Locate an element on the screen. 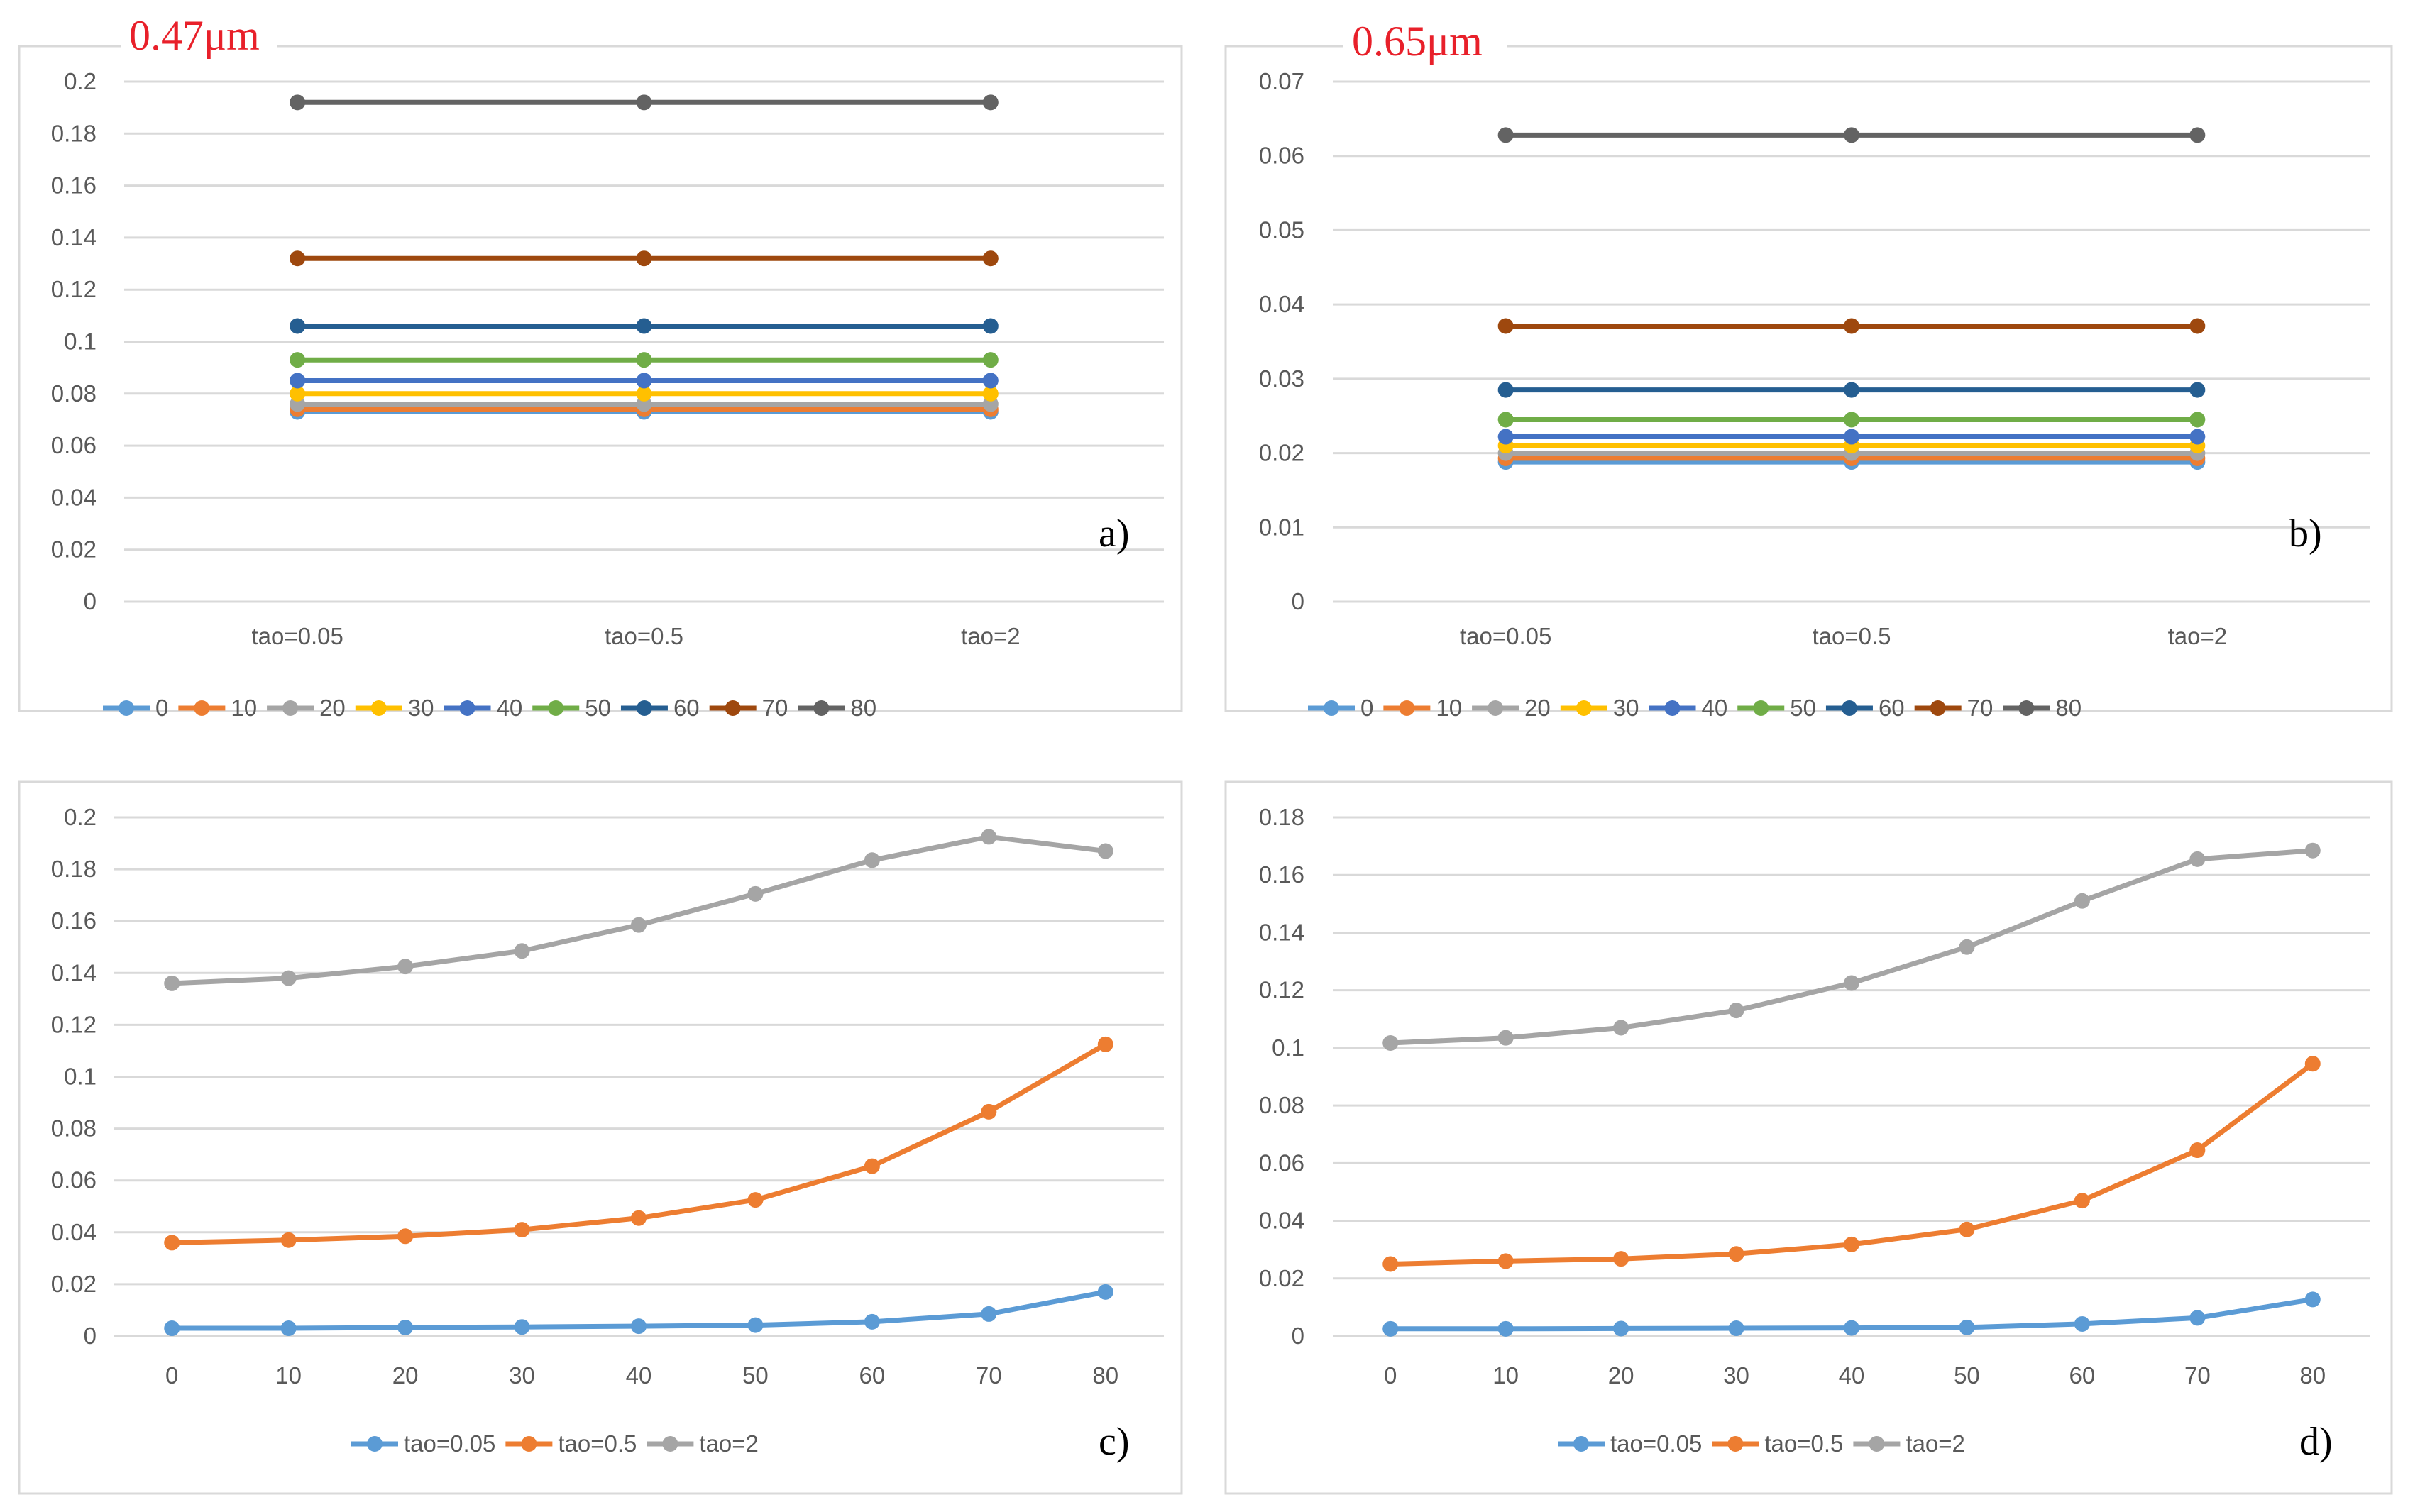 Image resolution: width=2425 pixels, height=1512 pixels. panel-label: d) is located at coordinates (2316, 1442).